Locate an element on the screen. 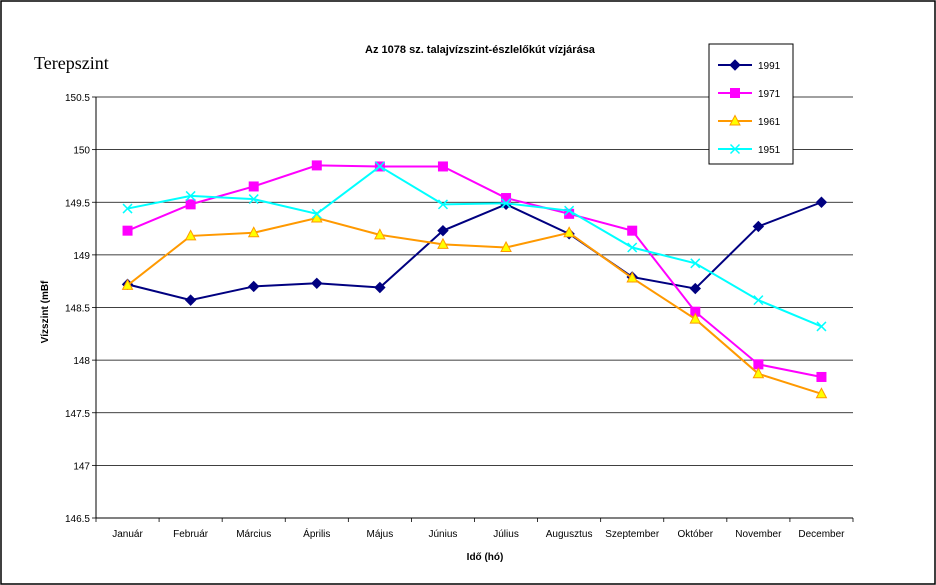 The height and width of the screenshot is (585, 936). x-tick-label: Április is located at coordinates (316, 533).